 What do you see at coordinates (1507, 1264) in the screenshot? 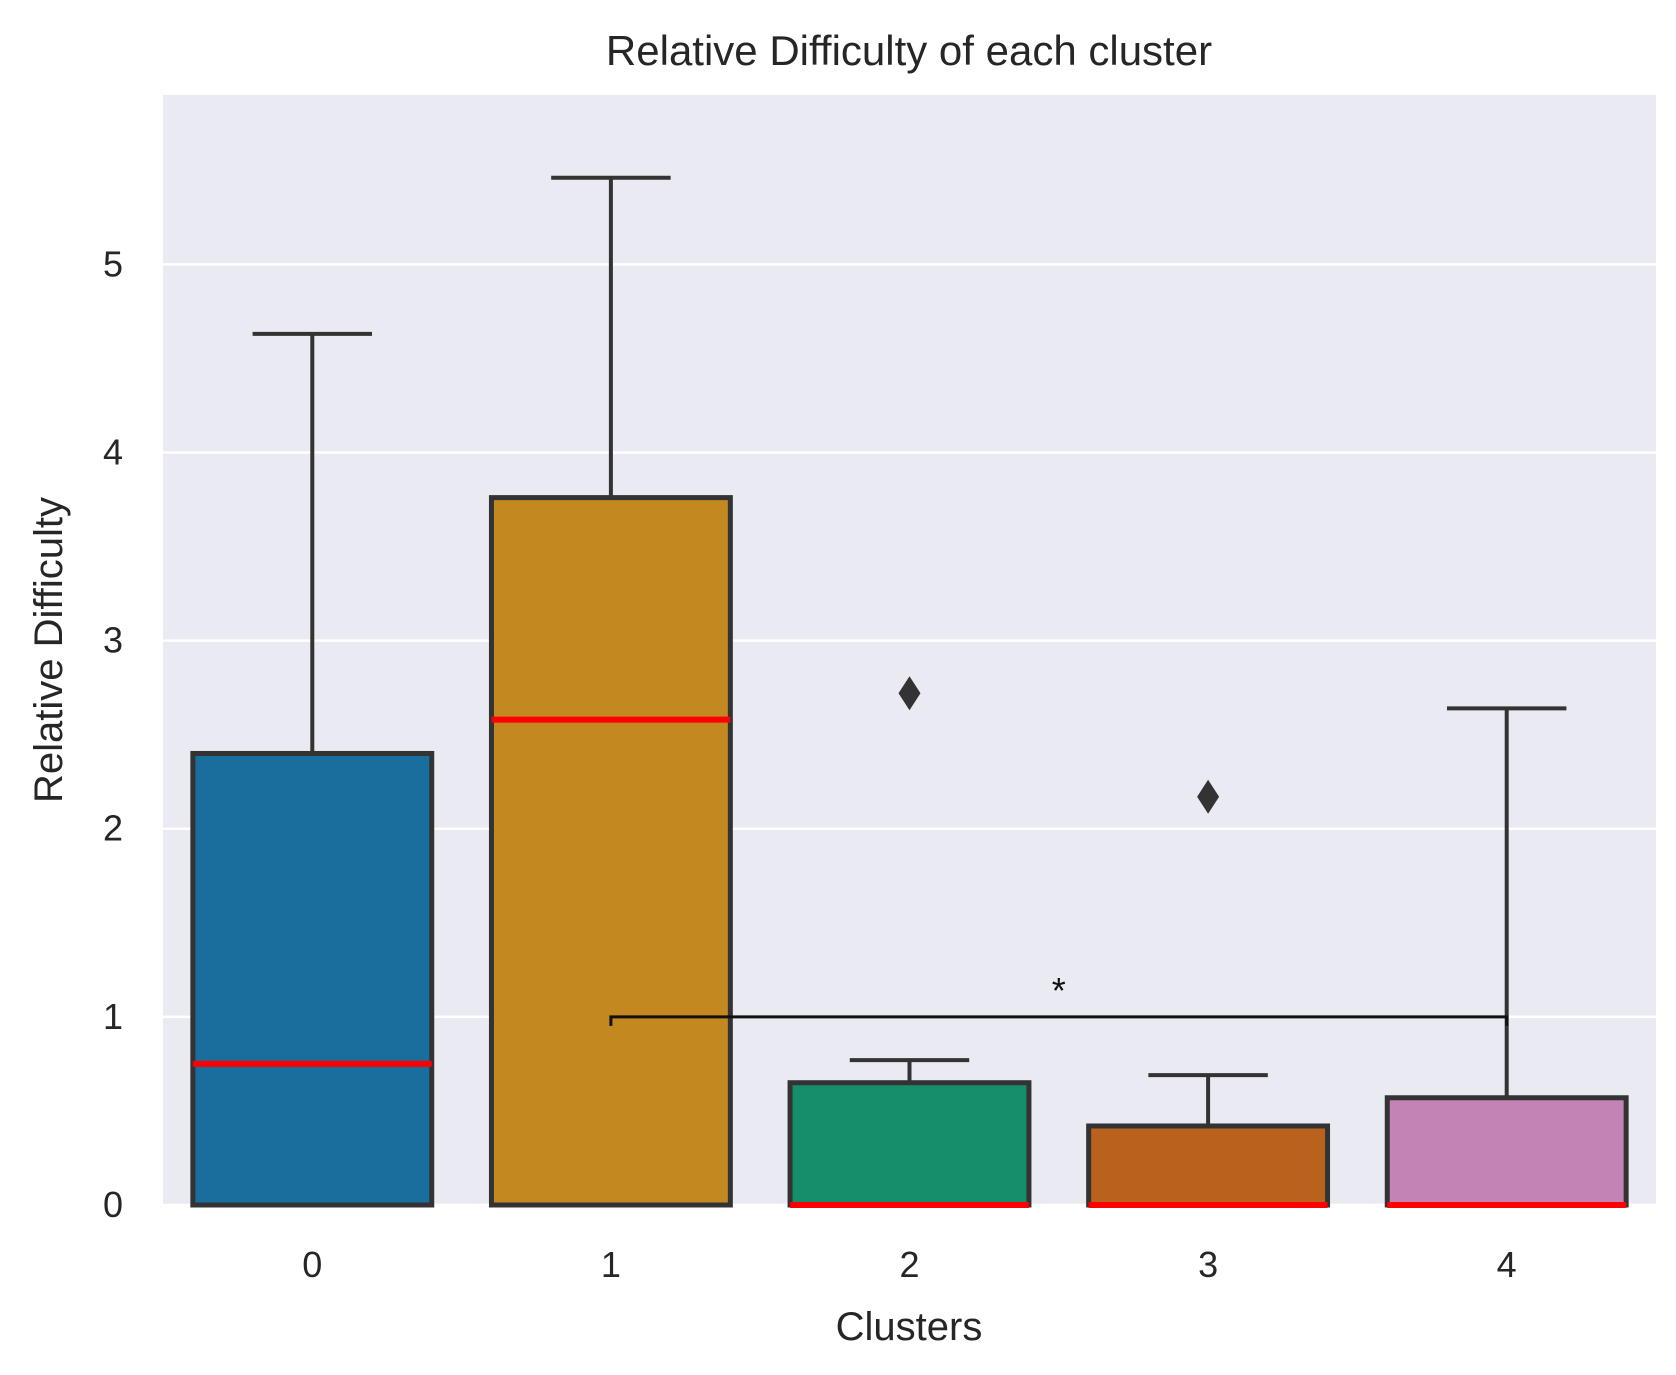
I see `x-tick-label: 4` at bounding box center [1507, 1264].